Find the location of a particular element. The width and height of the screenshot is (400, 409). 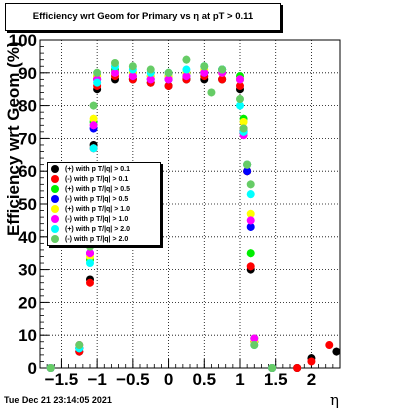

legend-item: (-) with p T/|q| > 0.1 is located at coordinates (89, 179).